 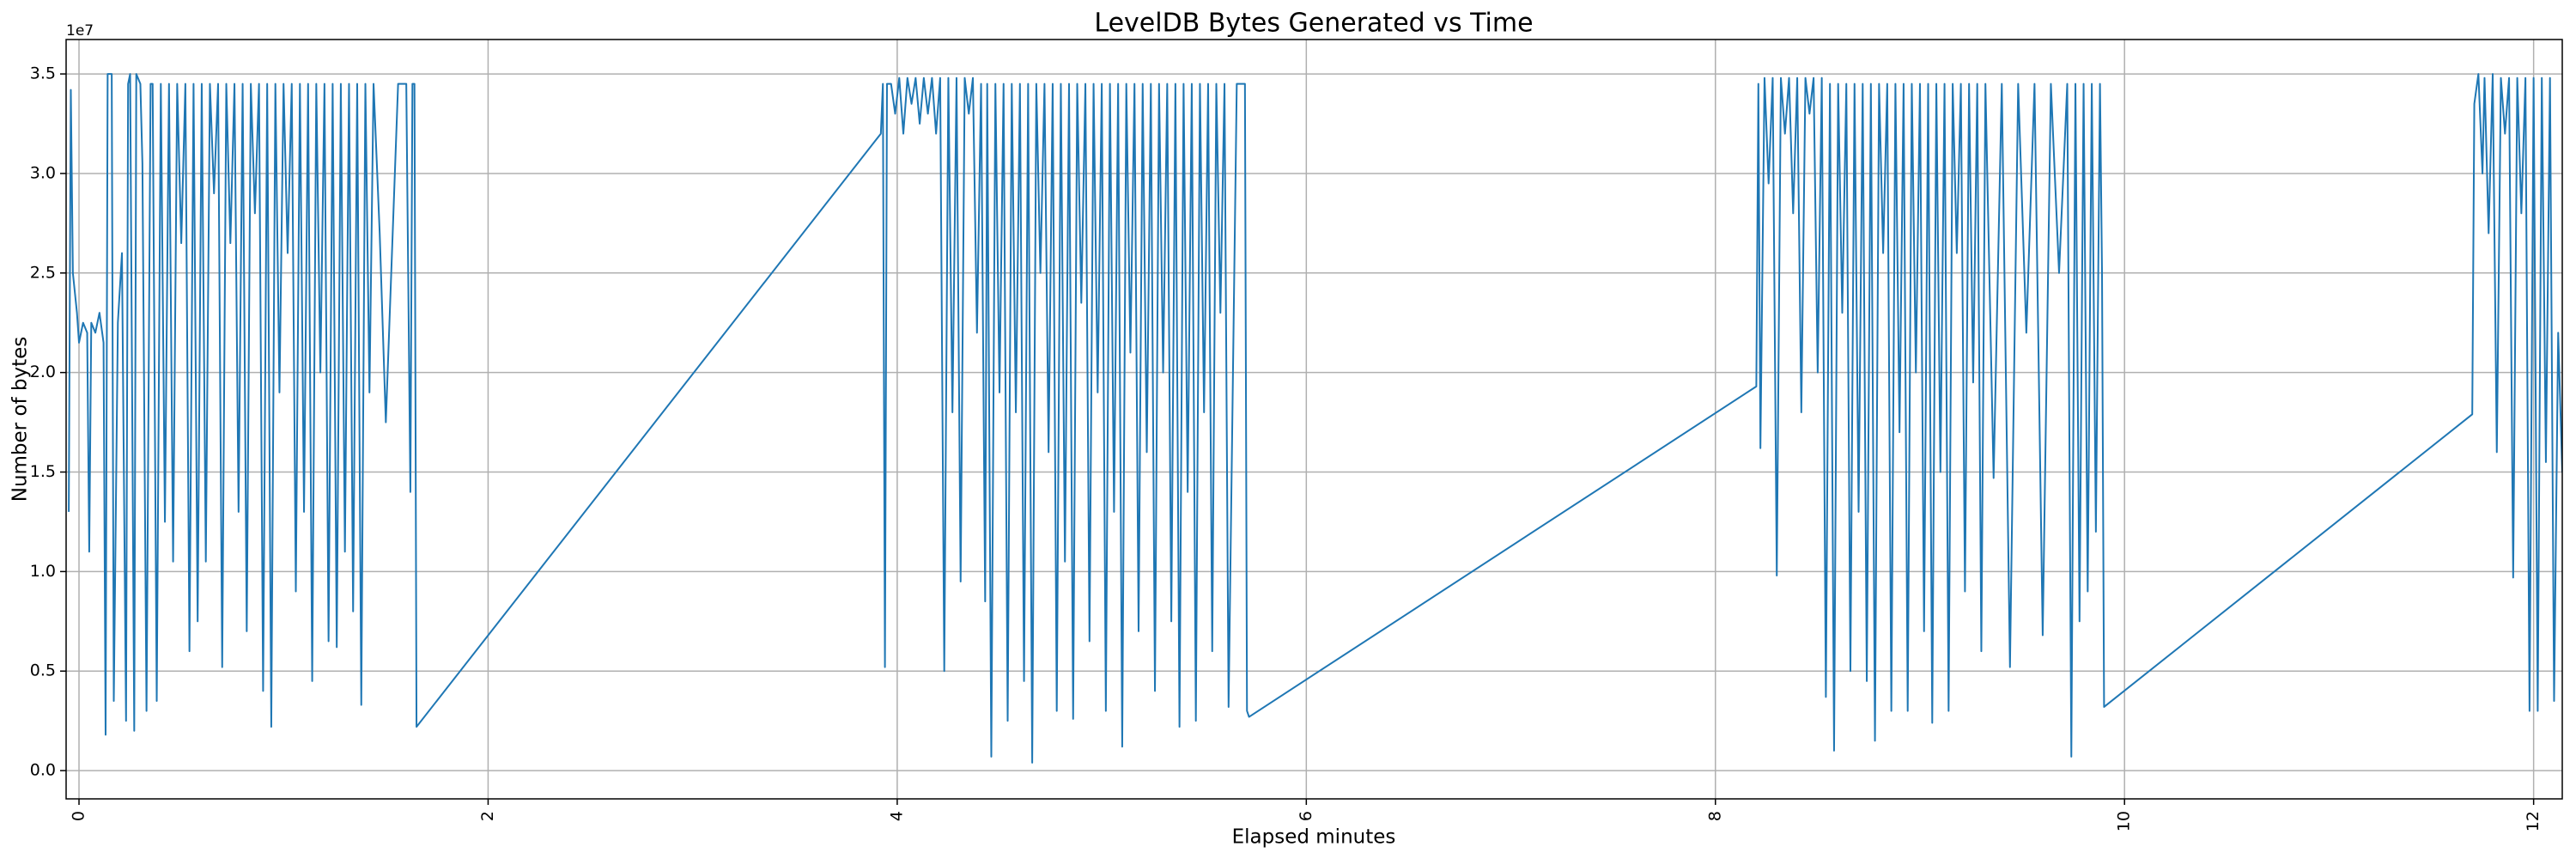 What do you see at coordinates (43, 172) in the screenshot?
I see `y-tick-label: 3.0` at bounding box center [43, 172].